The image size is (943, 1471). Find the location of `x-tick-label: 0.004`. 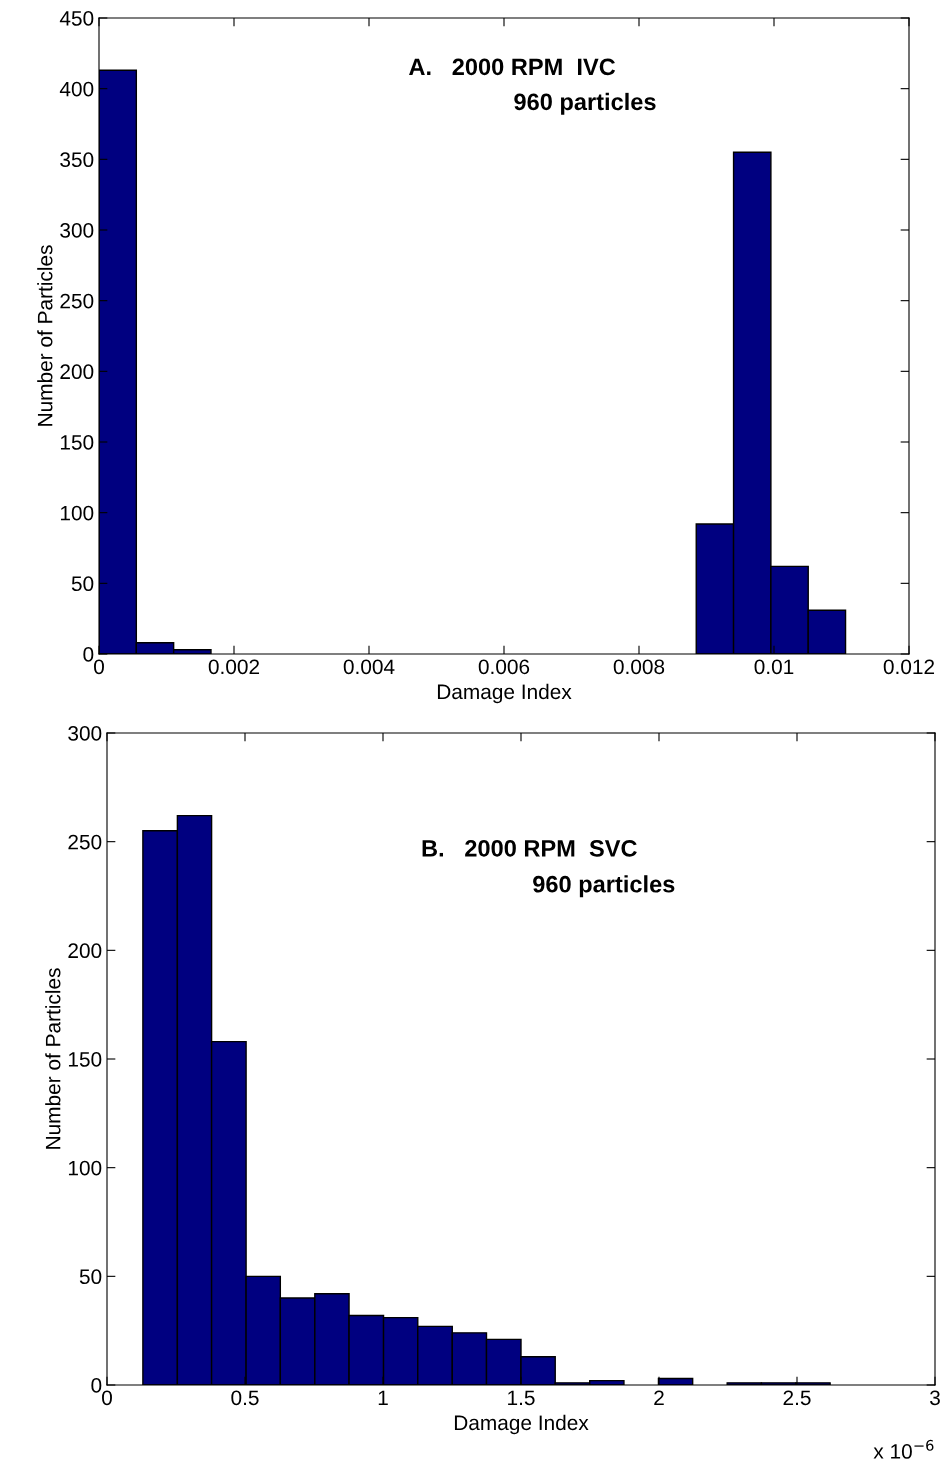

x-tick-label: 0.004 is located at coordinates (369, 667).